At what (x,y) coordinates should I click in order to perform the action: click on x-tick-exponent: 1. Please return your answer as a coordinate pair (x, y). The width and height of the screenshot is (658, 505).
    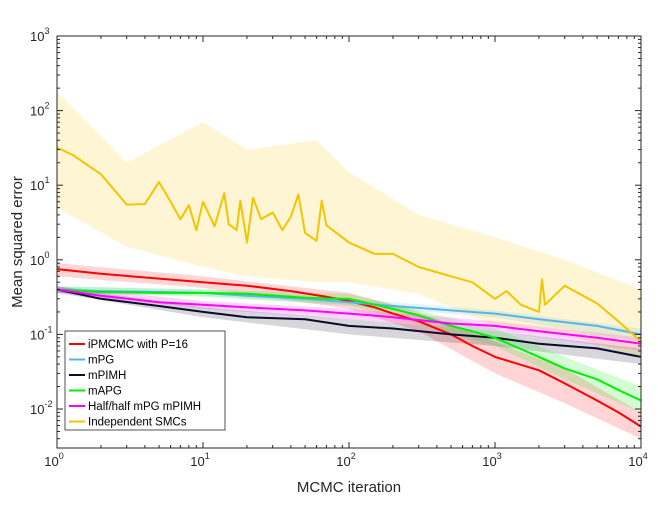
    Looking at the image, I should click on (207, 456).